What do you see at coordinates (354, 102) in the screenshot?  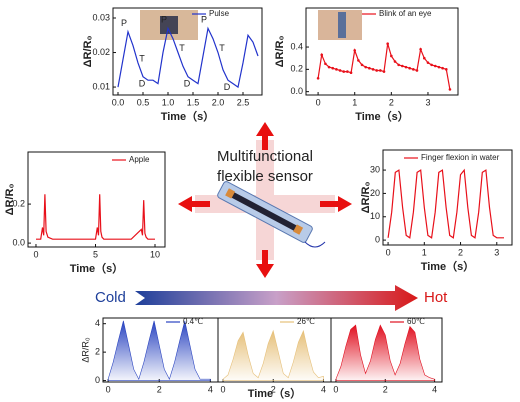 I see `x-tick-label: 1` at bounding box center [354, 102].